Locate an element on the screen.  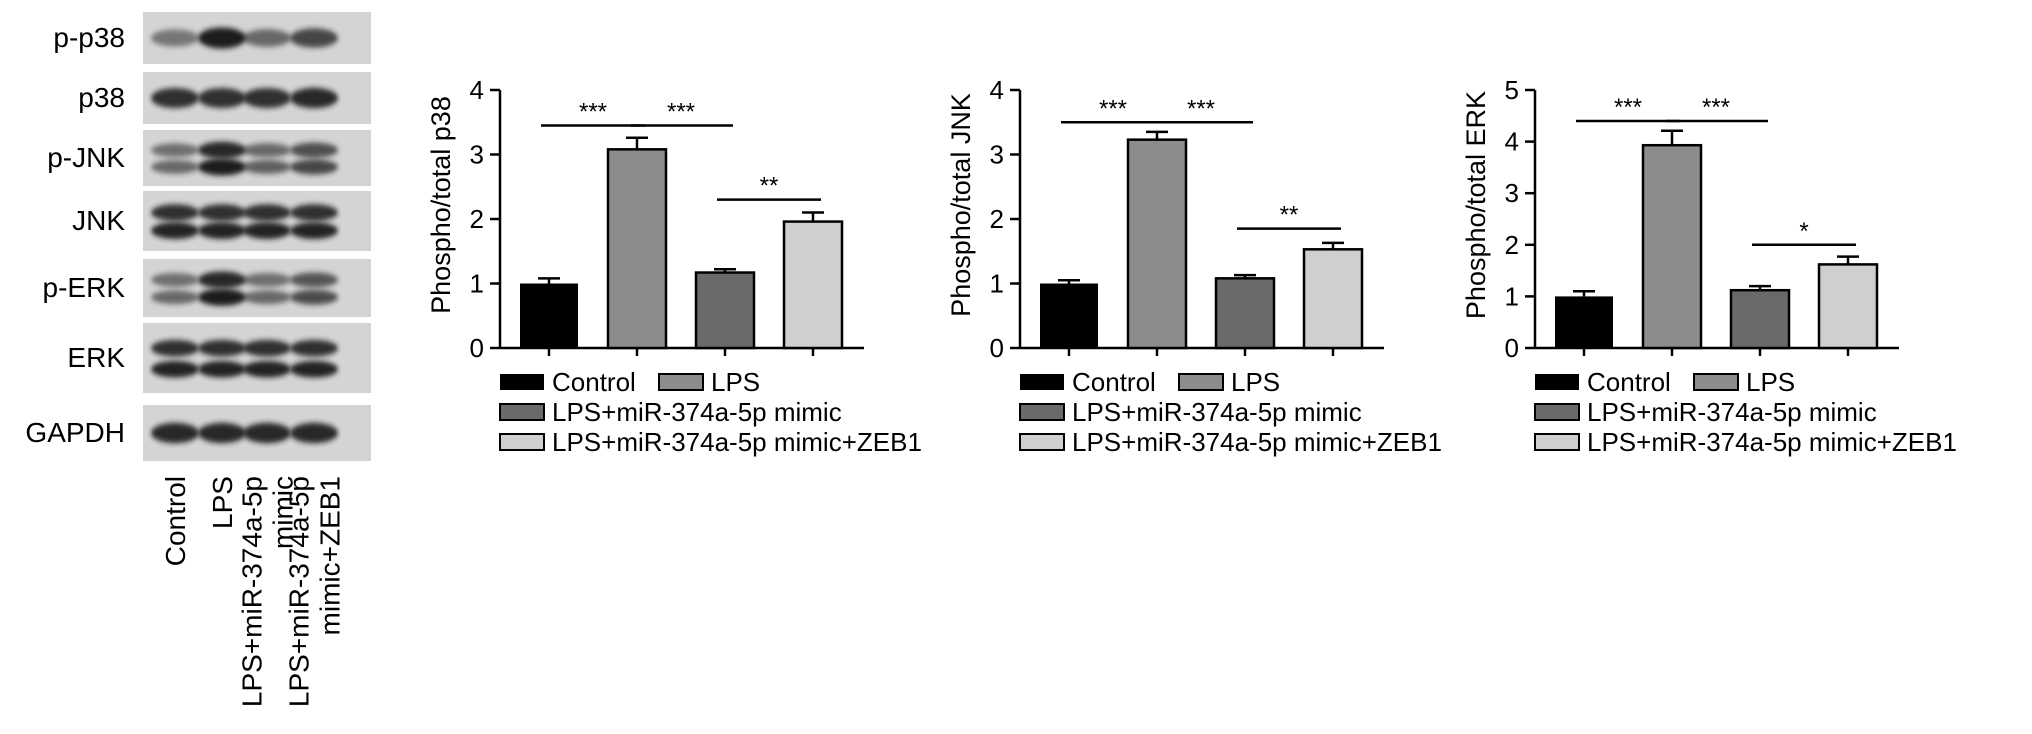
blot-row-gapdh: GAPDH is located at coordinates (198, 433).